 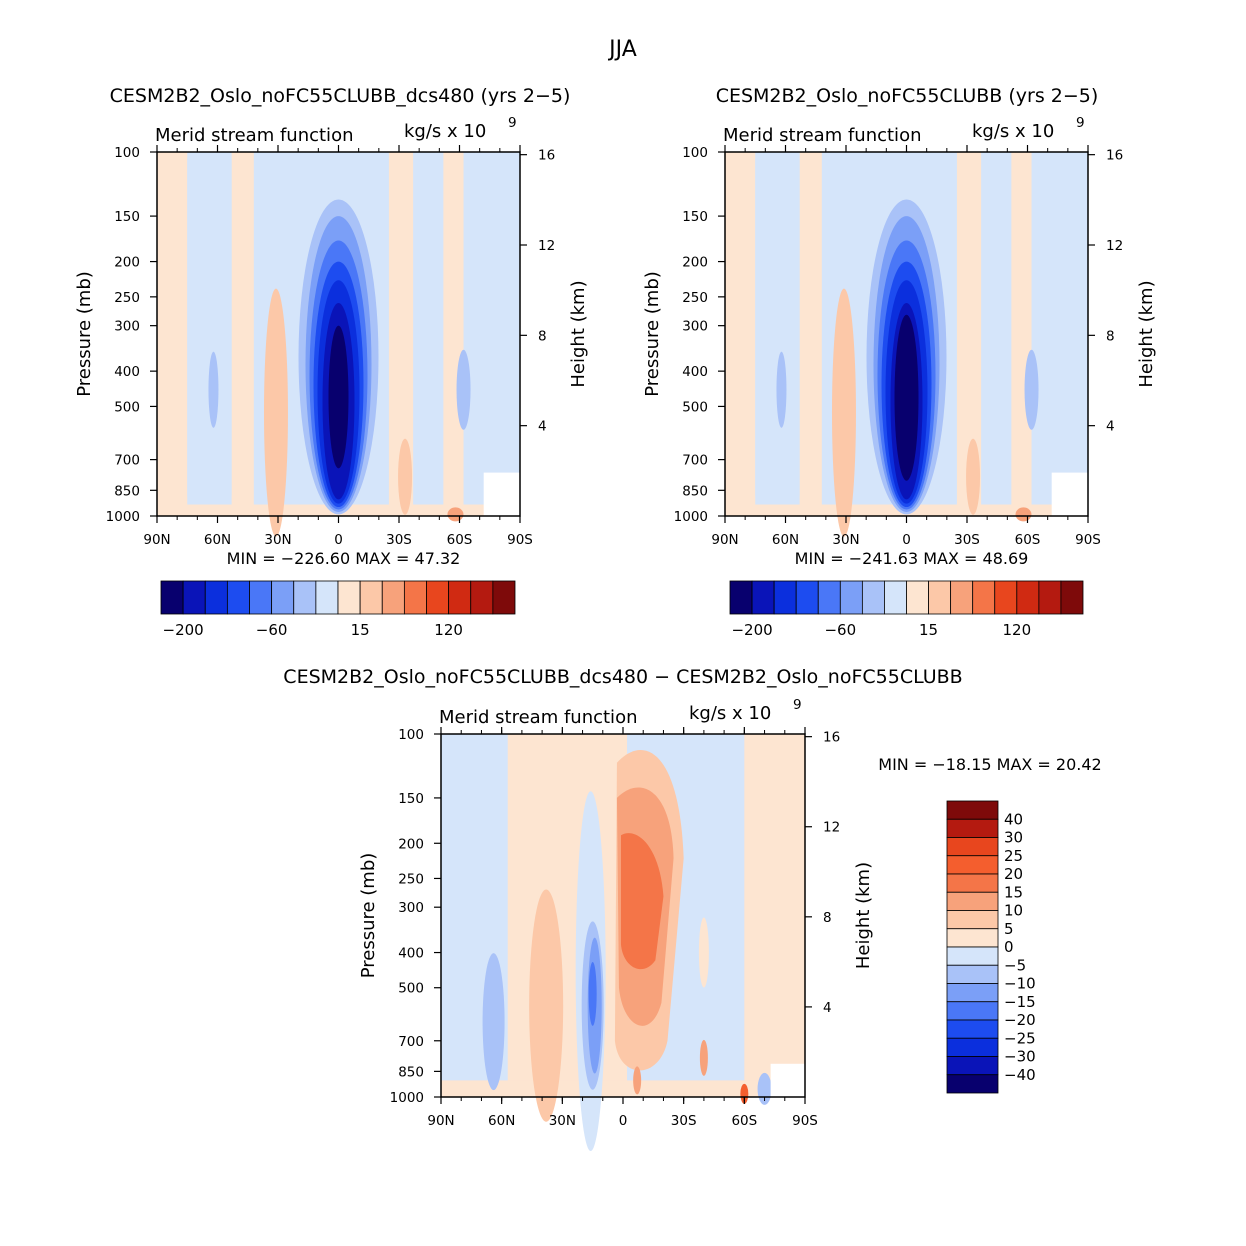 I want to click on y2-tick-label: 12, so click(x=1114, y=246).